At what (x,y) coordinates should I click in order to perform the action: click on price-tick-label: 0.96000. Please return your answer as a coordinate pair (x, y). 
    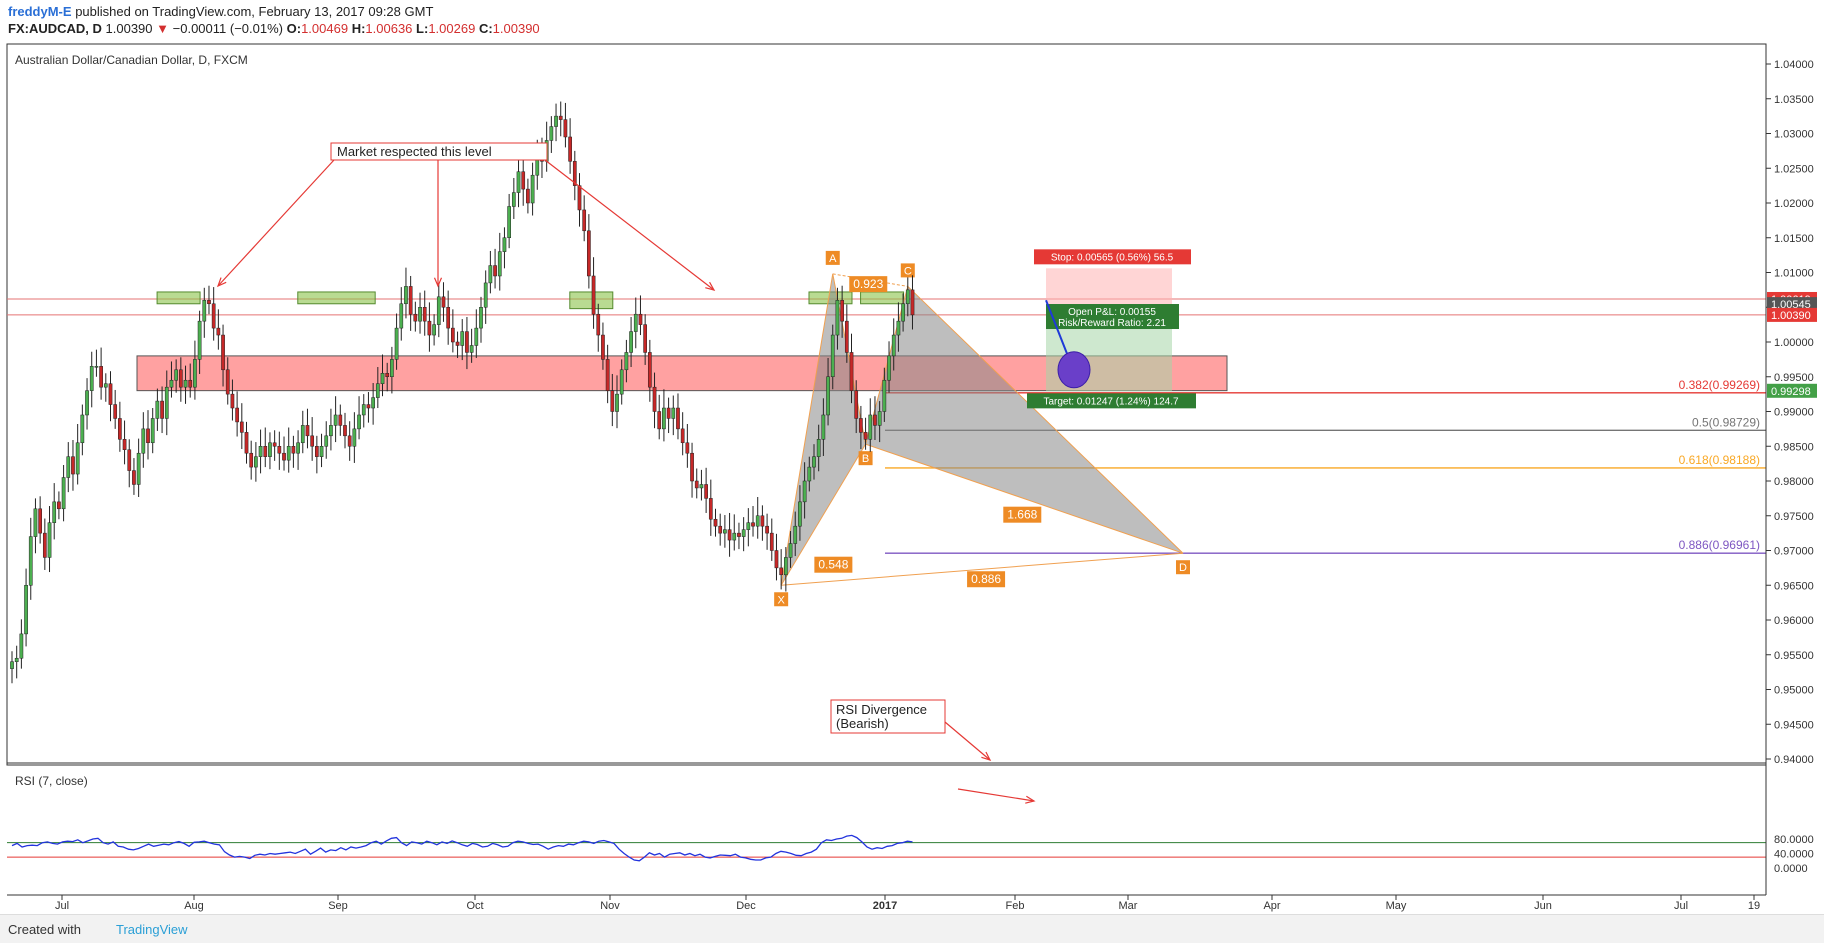
    Looking at the image, I should click on (1794, 621).